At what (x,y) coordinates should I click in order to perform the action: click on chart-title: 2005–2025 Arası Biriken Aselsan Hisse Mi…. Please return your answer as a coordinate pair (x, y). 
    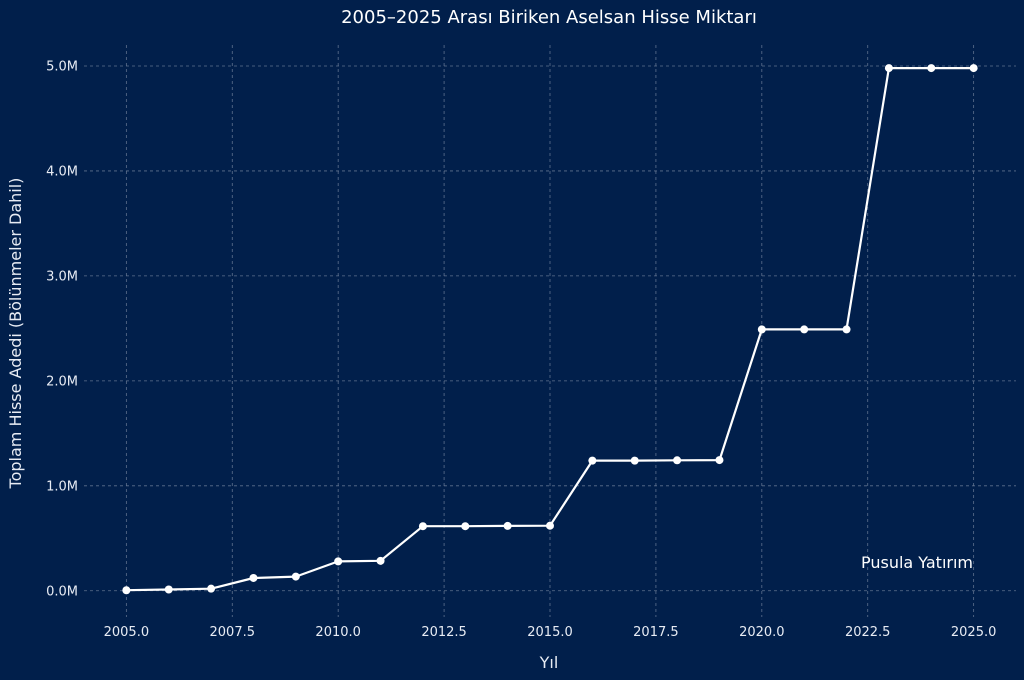
    Looking at the image, I should click on (549, 17).